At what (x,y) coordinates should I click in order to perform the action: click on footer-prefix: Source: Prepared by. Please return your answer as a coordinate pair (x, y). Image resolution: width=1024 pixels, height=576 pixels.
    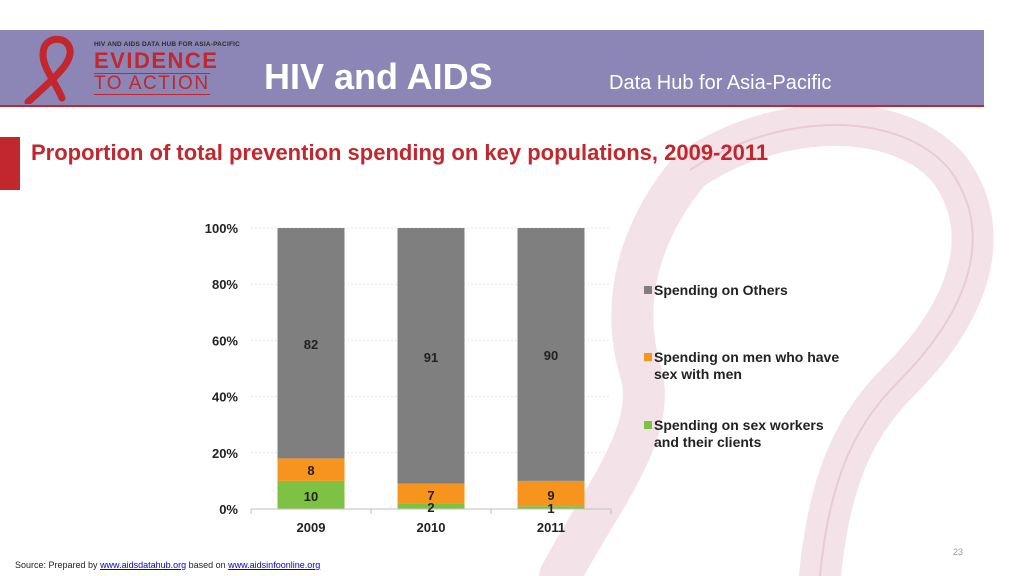
    Looking at the image, I should click on (58, 565).